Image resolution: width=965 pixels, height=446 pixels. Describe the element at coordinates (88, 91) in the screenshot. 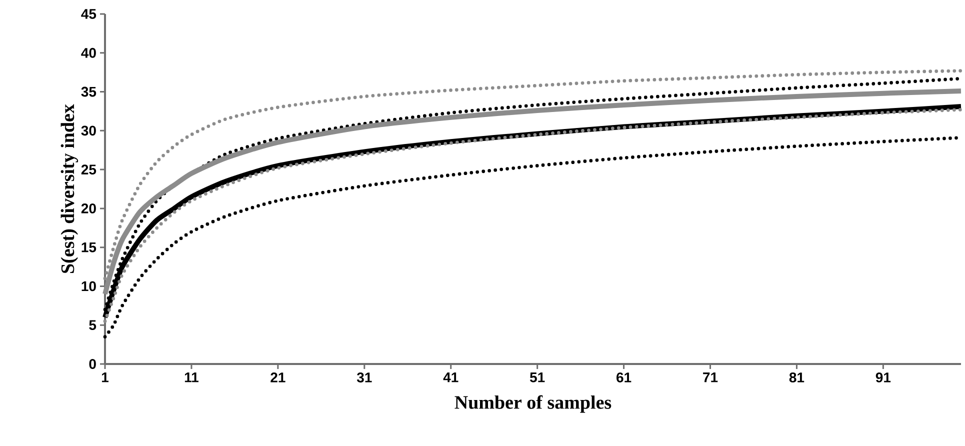

I see `y-tick-label: 35` at that location.